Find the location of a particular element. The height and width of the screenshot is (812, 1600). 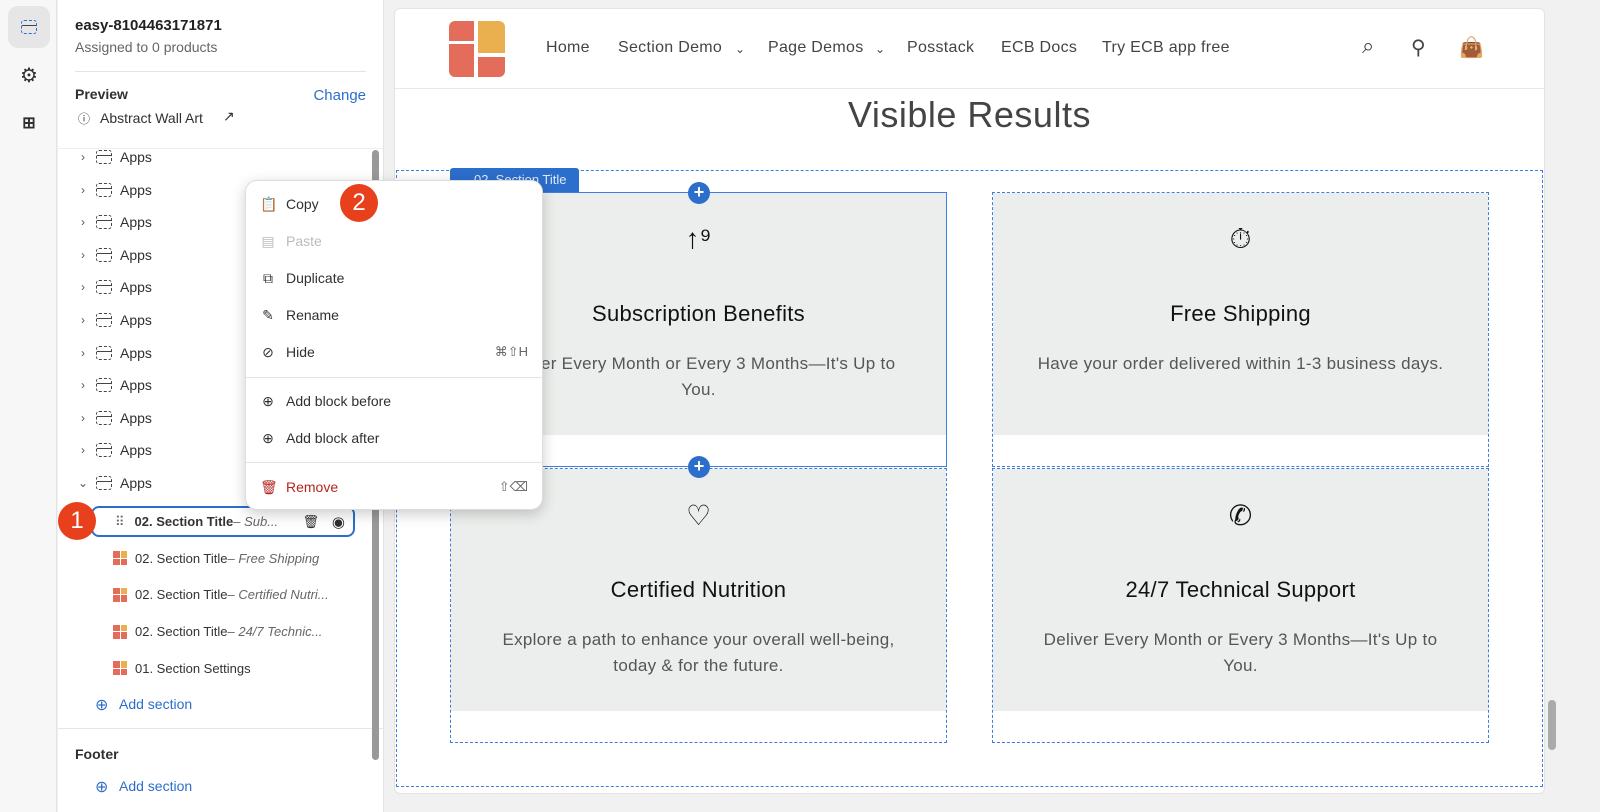

search-icon: ⌕ is located at coordinates (1368, 45).